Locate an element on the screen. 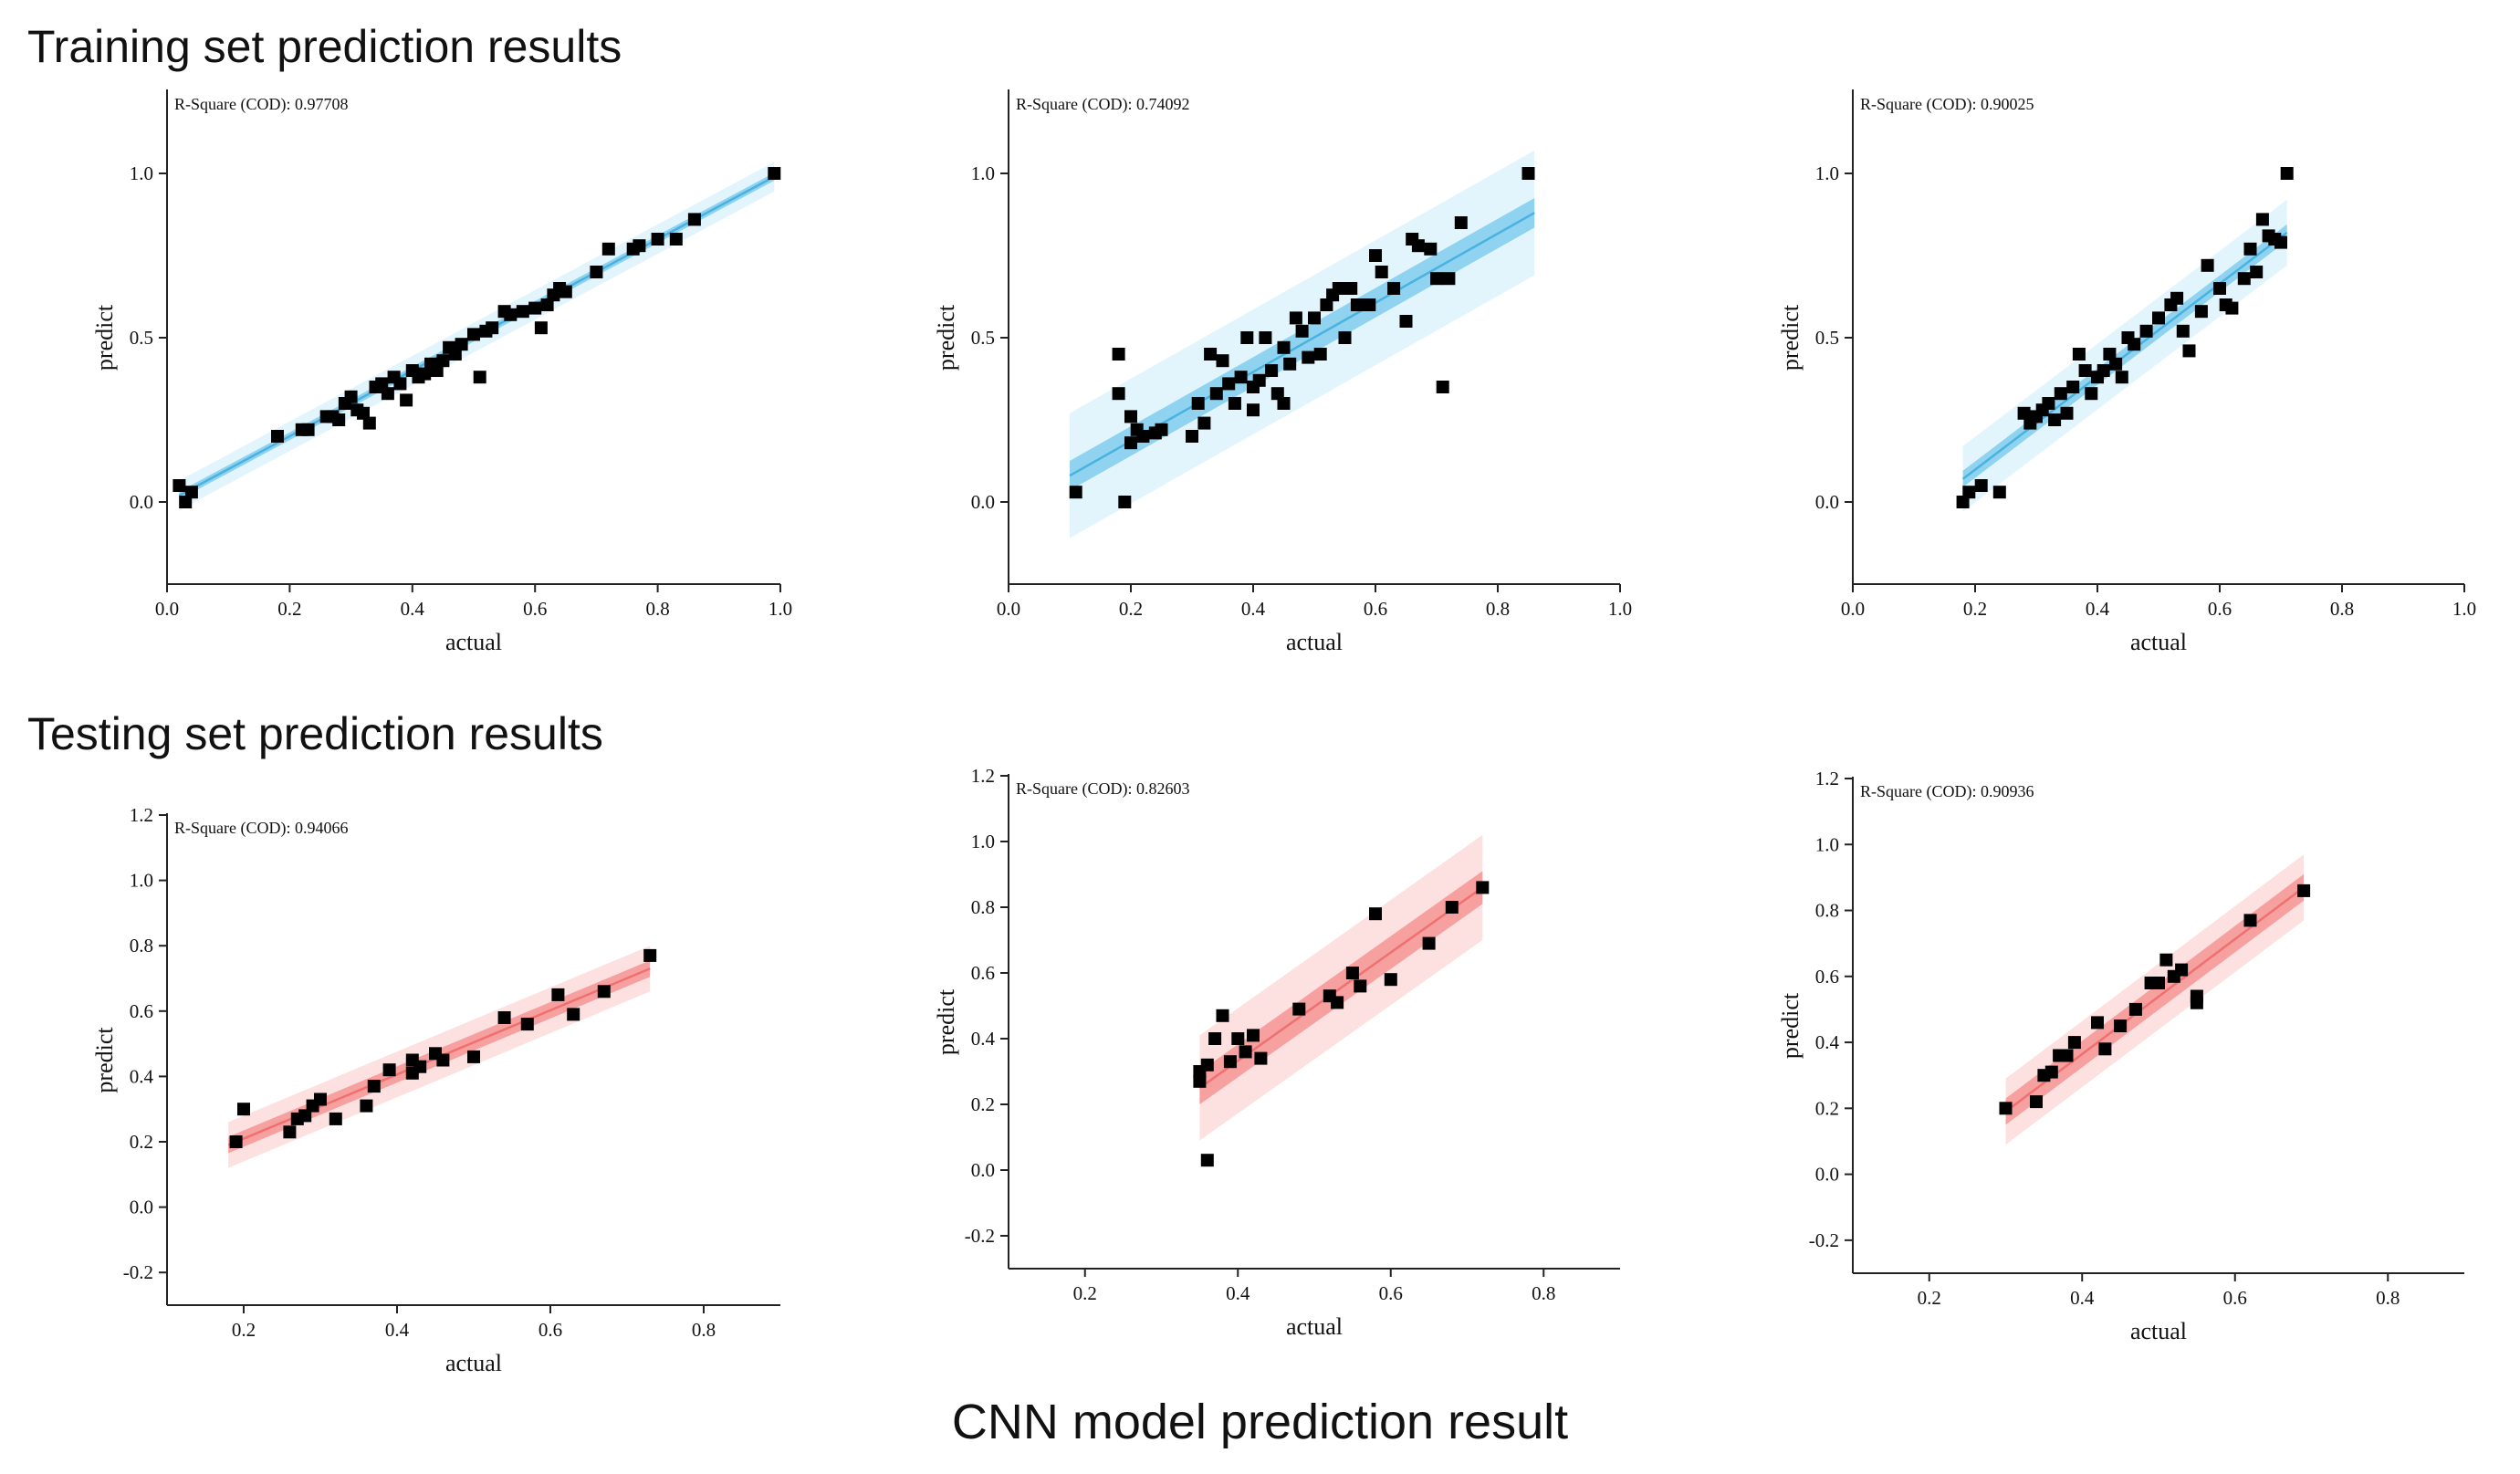 The height and width of the screenshot is (1474, 2520). y-tick-label: 0.8 is located at coordinates (141, 946).